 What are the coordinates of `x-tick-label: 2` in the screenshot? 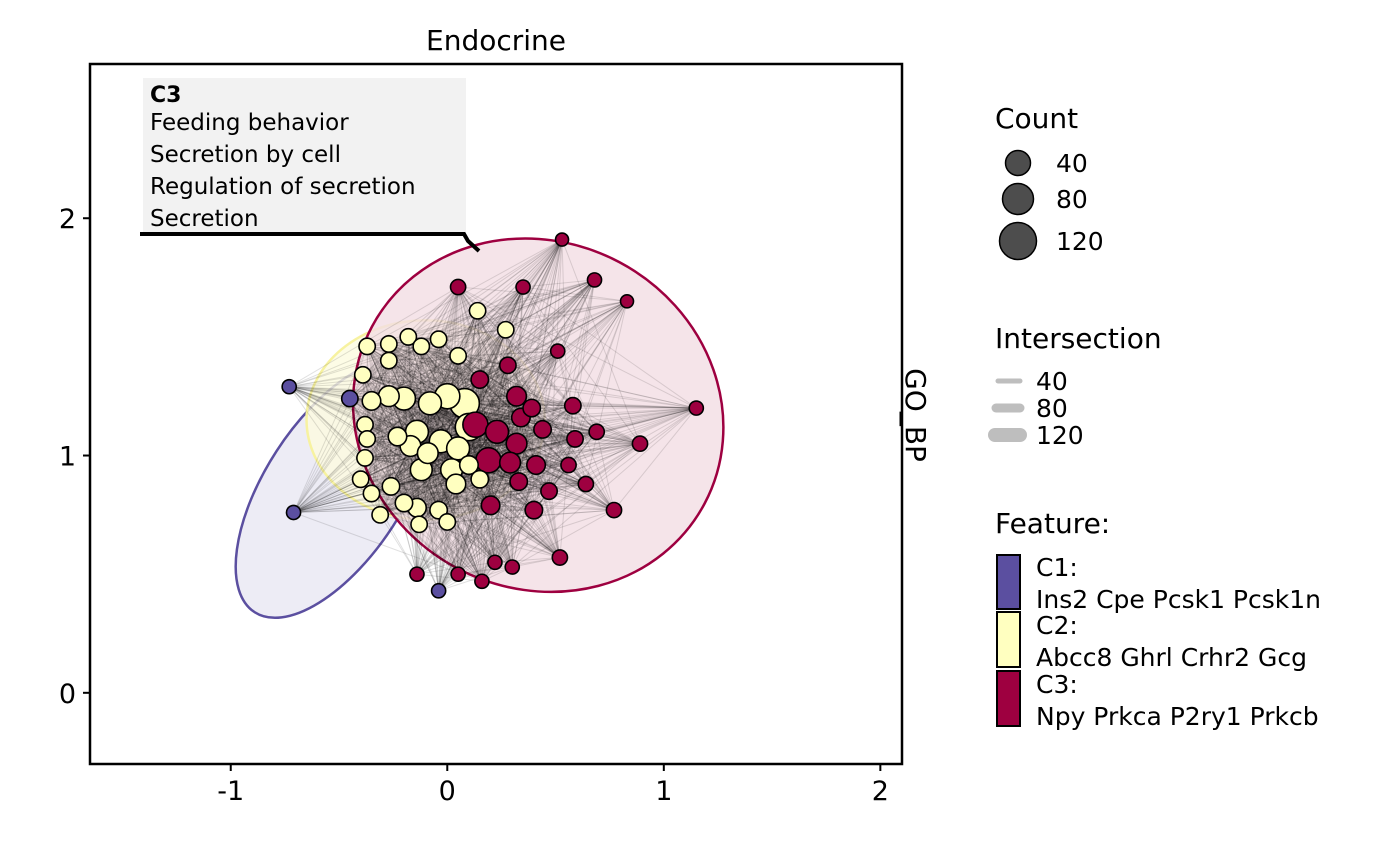 It's located at (880, 791).